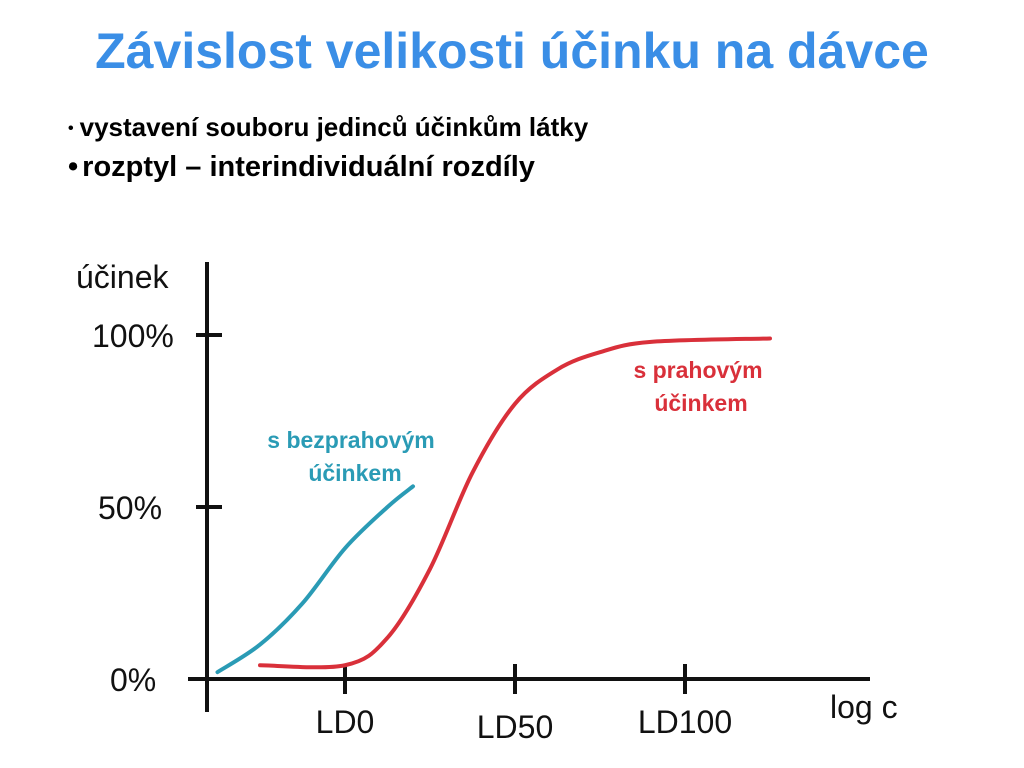  What do you see at coordinates (123, 277) in the screenshot?
I see `y-axis-title: účinek` at bounding box center [123, 277].